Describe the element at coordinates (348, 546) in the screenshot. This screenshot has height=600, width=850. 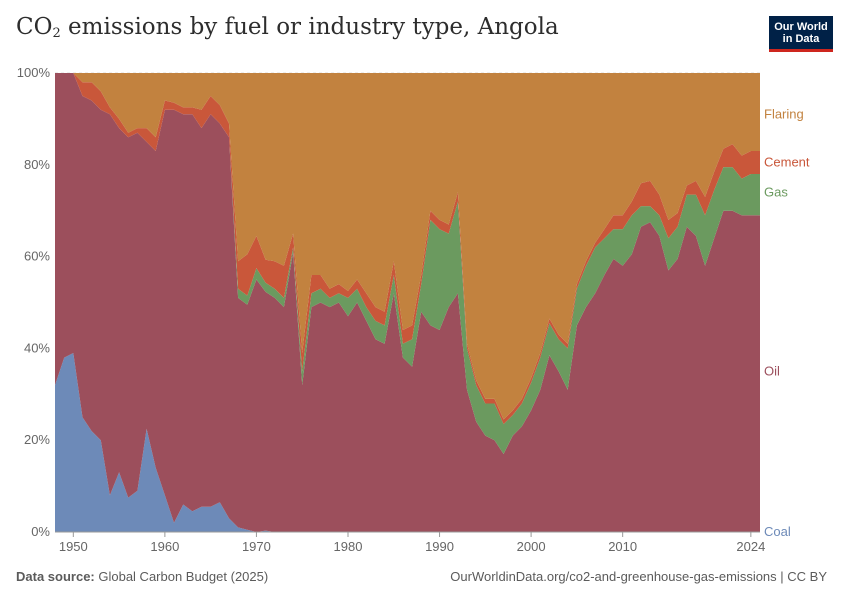
I see `x-tick-label-1980: 1980` at that location.